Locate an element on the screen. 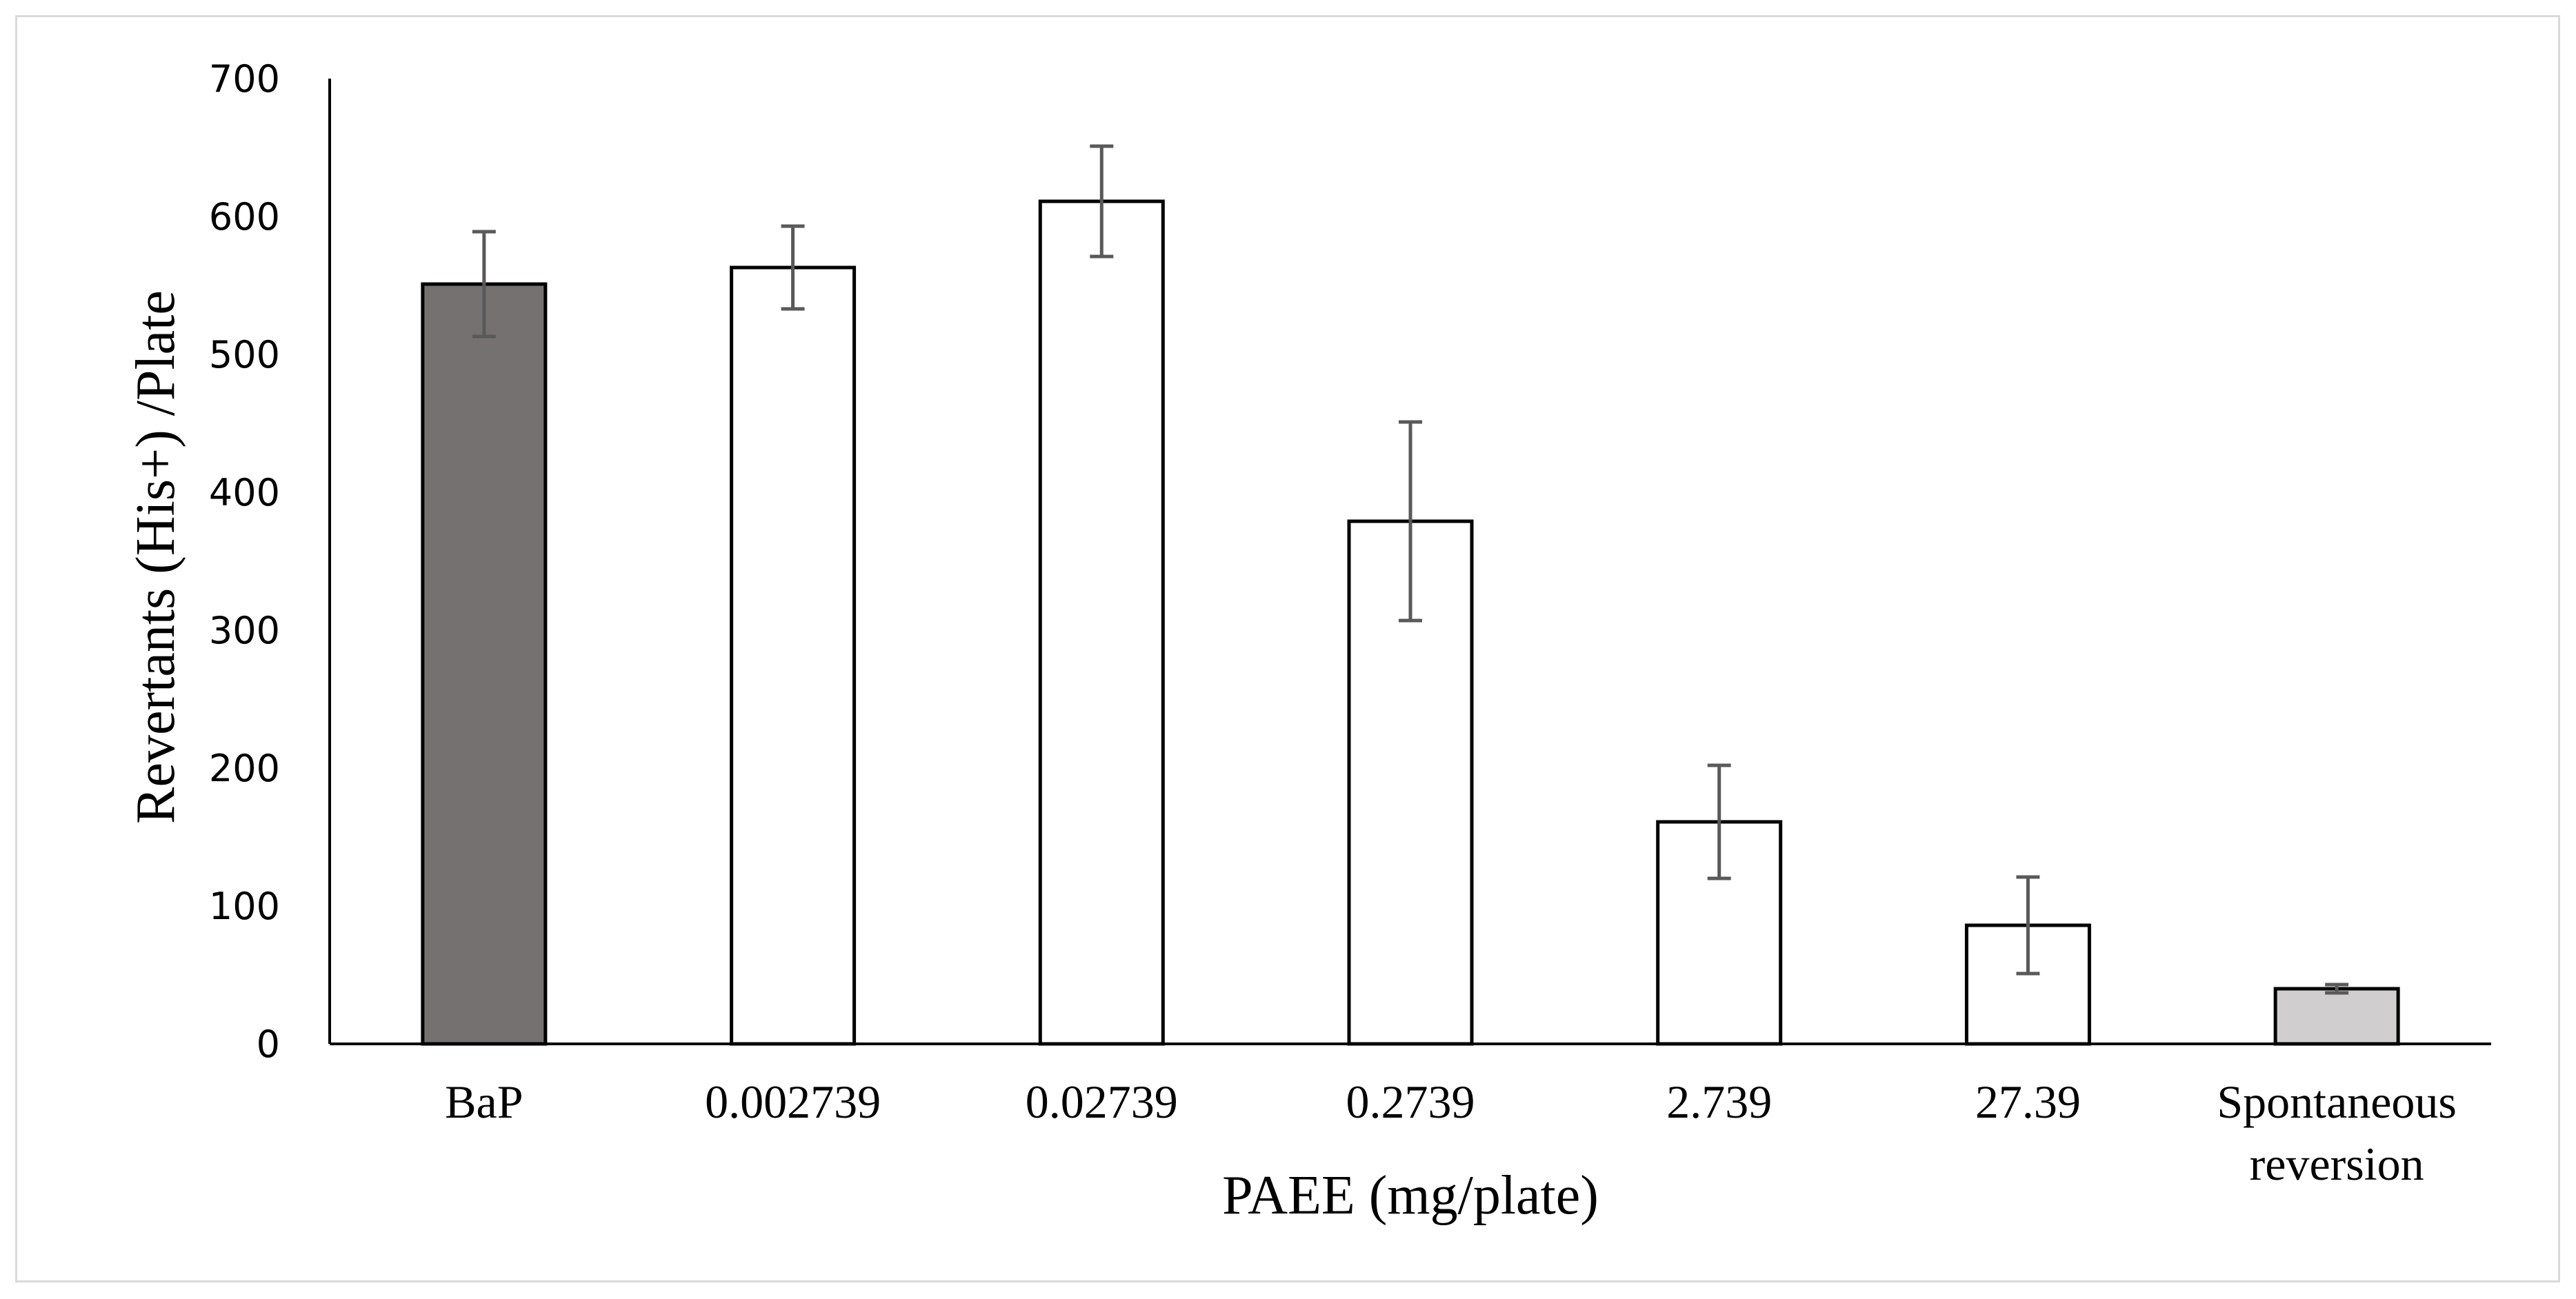 The image size is (2576, 1299). x-axis-title: PAEE (mg/plate) is located at coordinates (1410, 1195).